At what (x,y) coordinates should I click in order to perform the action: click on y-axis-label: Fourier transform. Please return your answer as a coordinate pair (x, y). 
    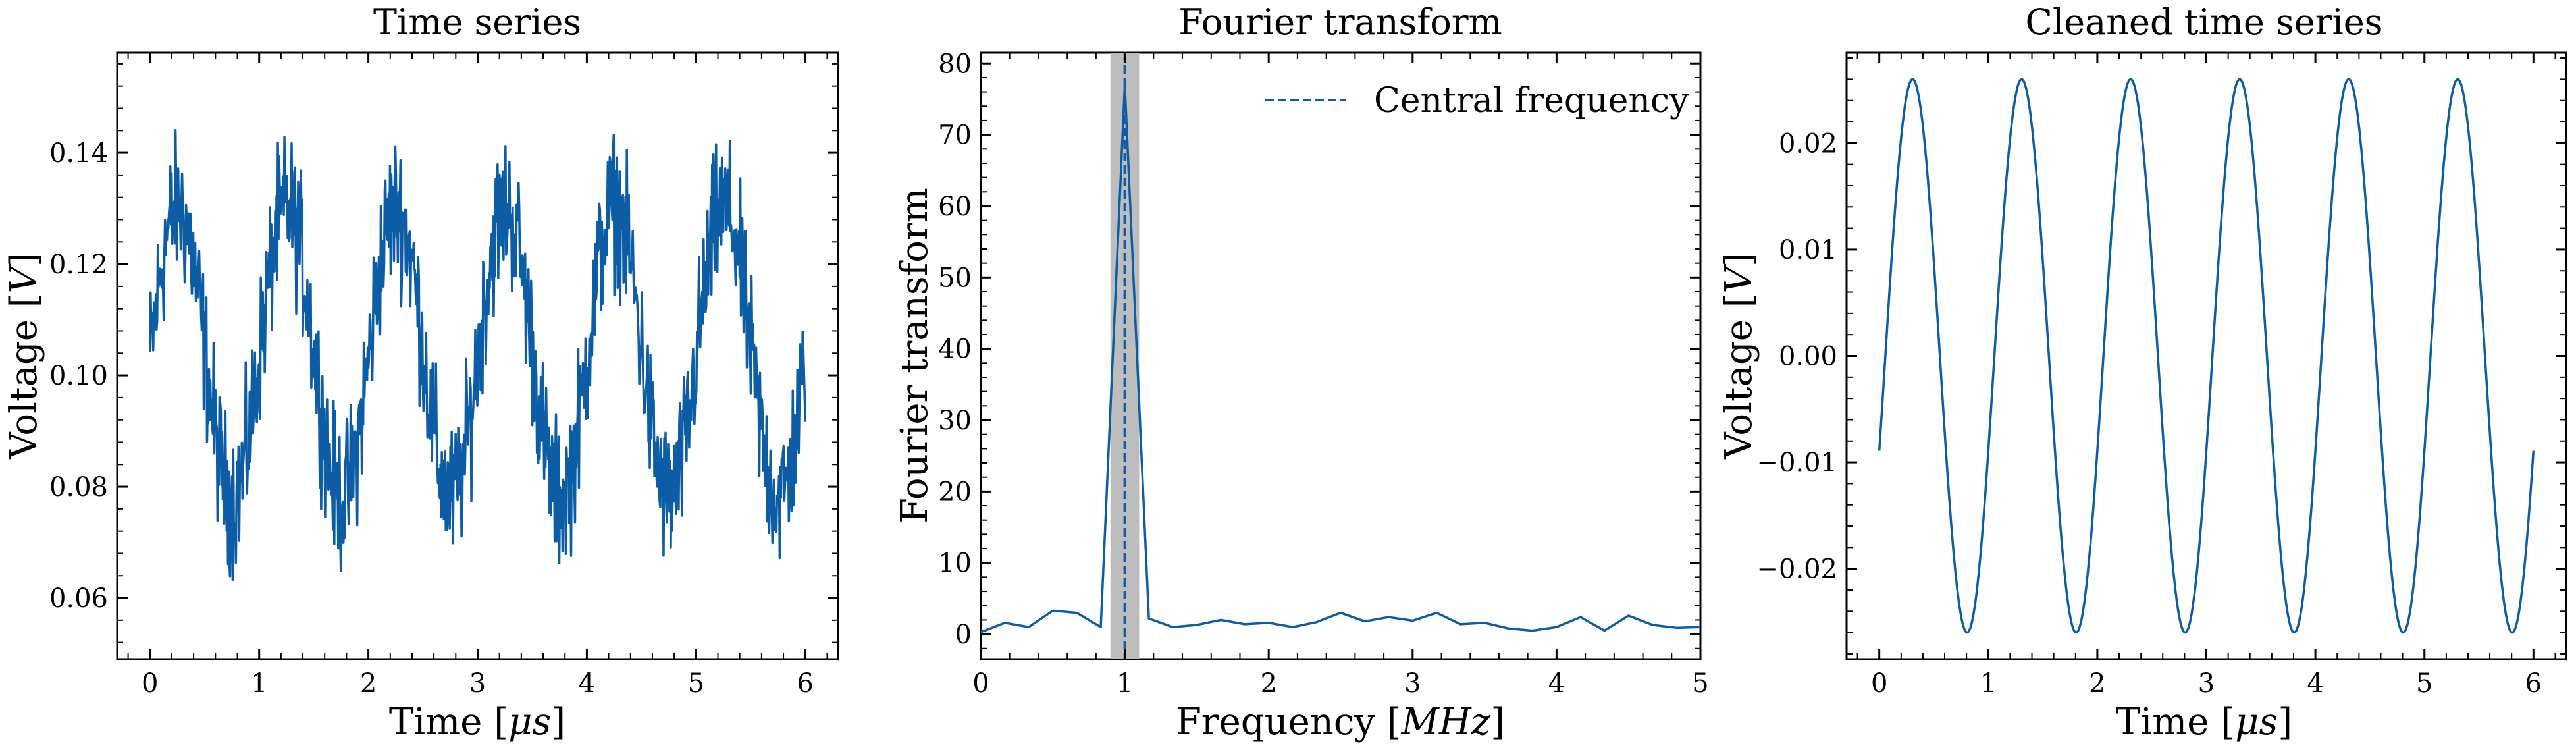
    Looking at the image, I should click on (915, 356).